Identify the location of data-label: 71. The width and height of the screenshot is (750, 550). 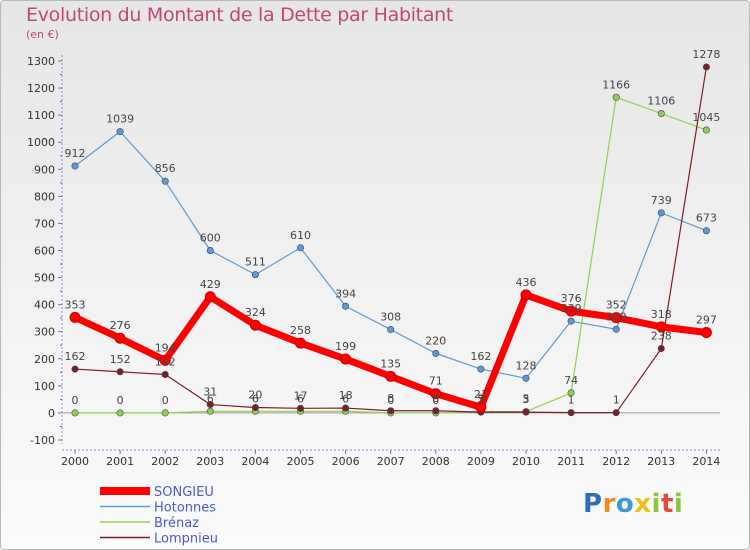
(436, 381).